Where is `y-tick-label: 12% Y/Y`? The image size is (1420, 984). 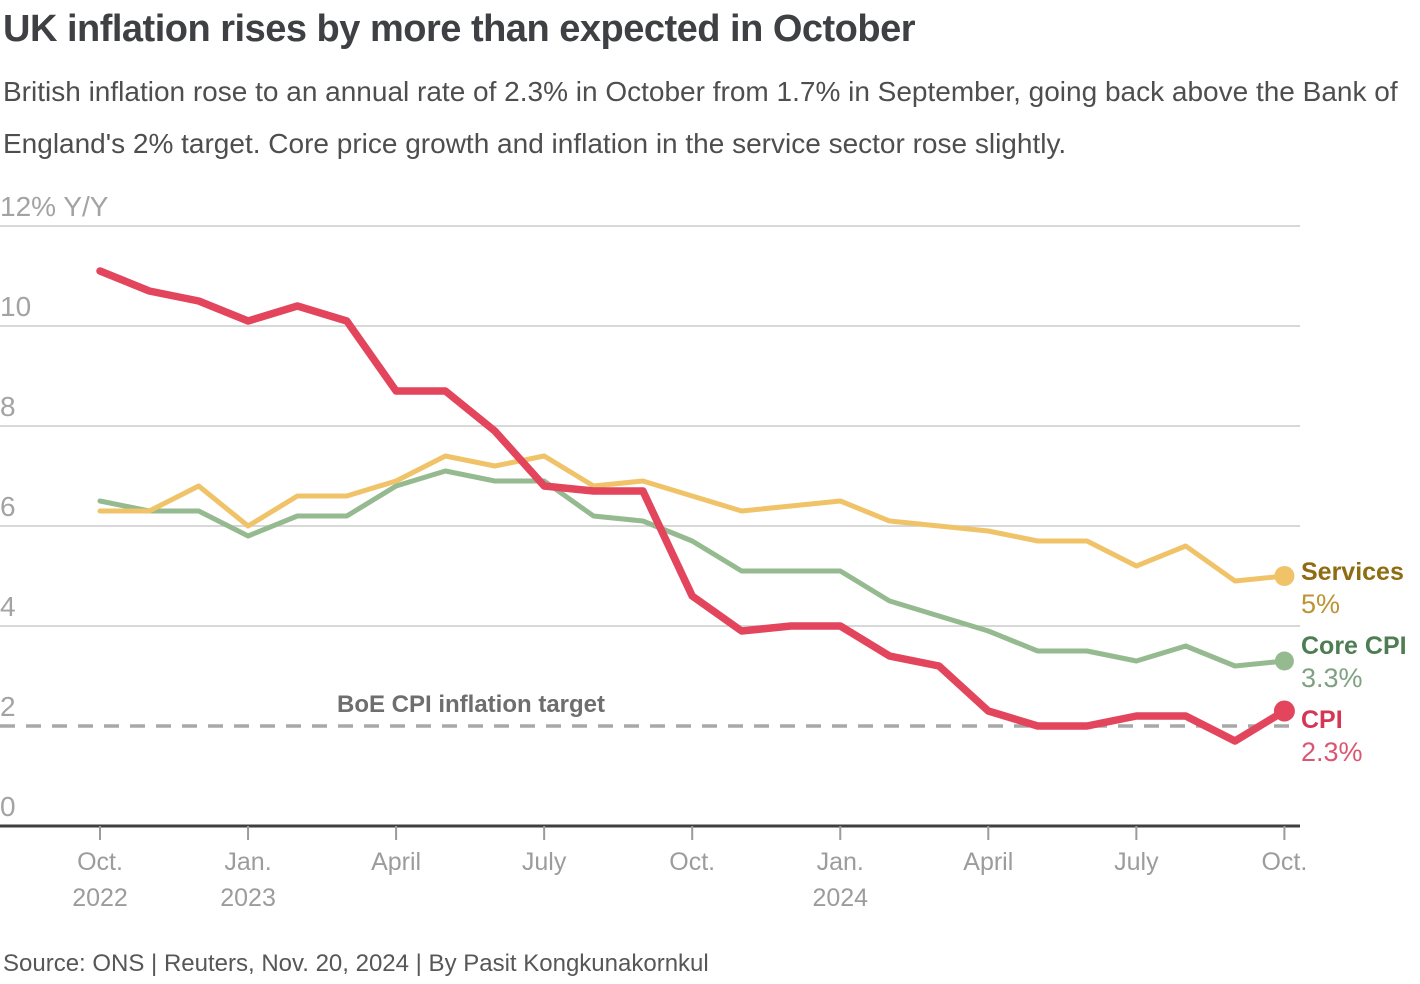 y-tick-label: 12% Y/Y is located at coordinates (54, 206).